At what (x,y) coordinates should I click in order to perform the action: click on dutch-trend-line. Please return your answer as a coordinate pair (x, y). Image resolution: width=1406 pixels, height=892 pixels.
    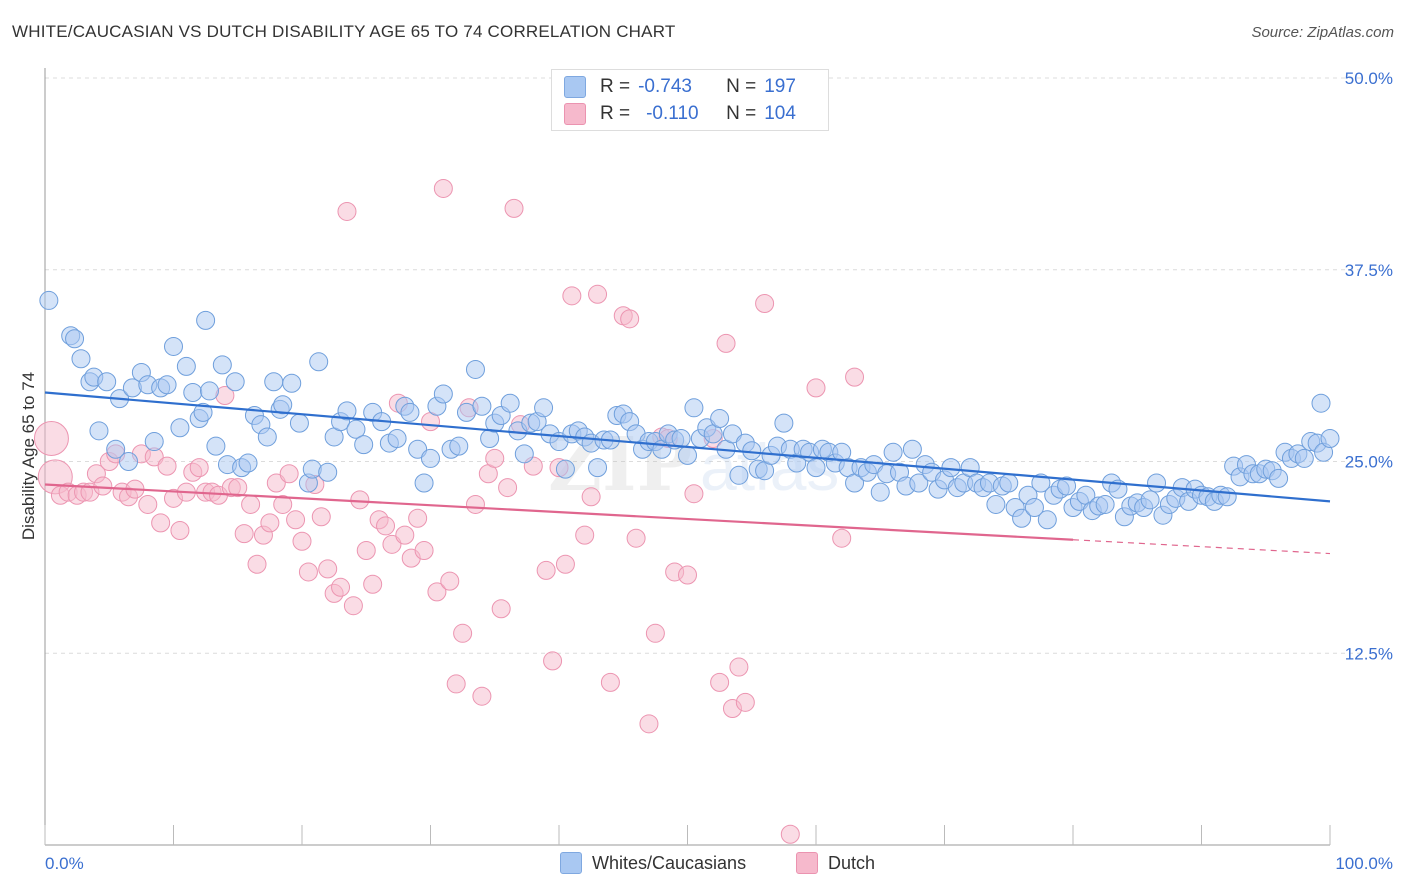
    Looking at the image, I should click on (559, 512).